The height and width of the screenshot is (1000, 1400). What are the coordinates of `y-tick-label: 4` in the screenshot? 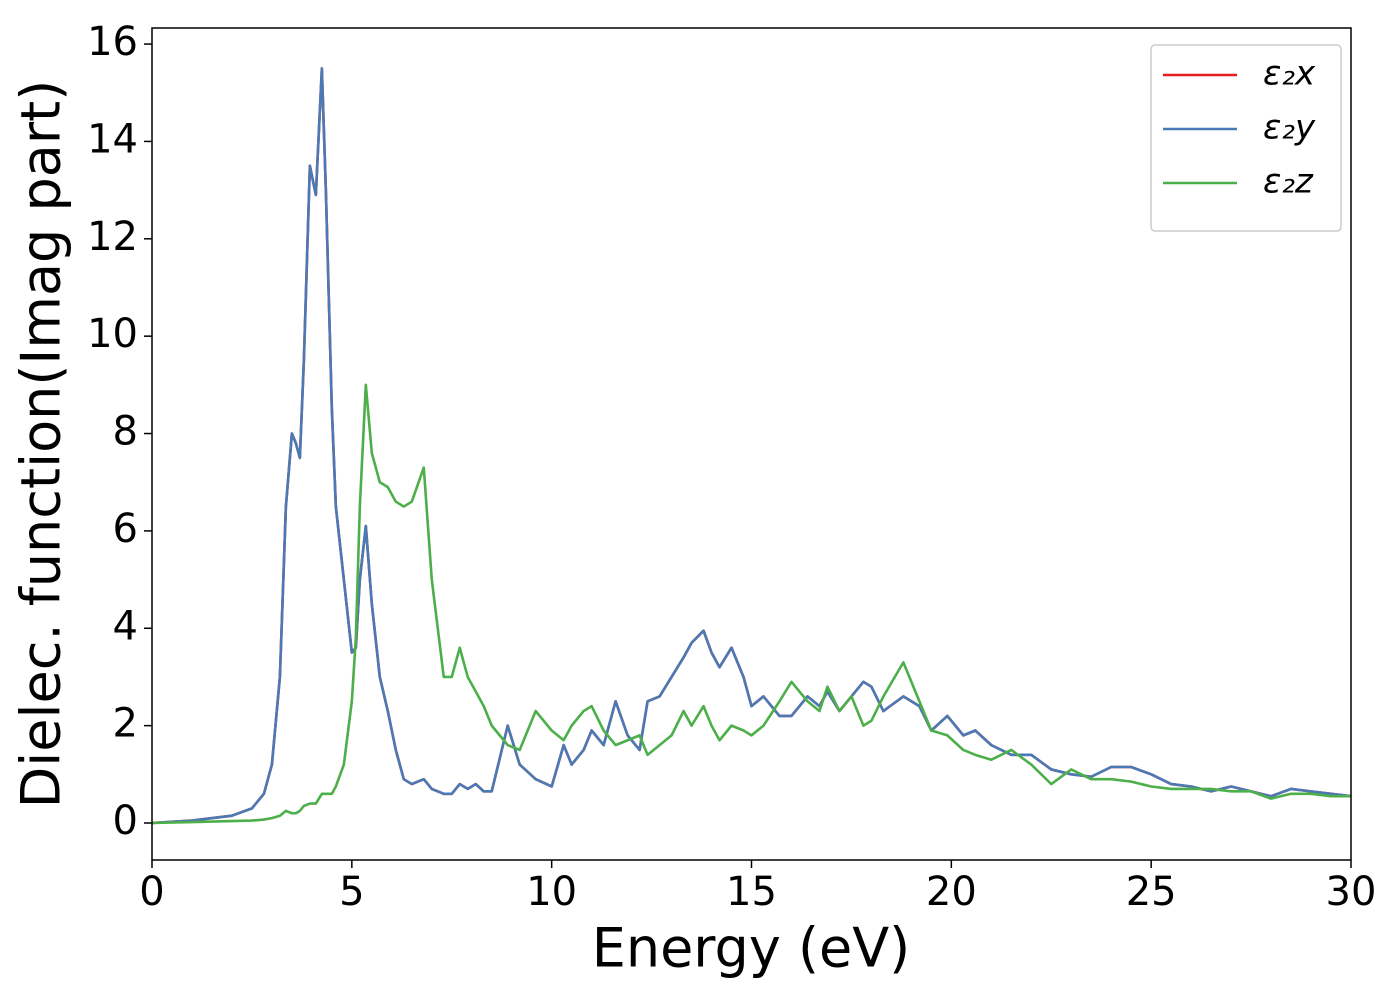 It's located at (125, 626).